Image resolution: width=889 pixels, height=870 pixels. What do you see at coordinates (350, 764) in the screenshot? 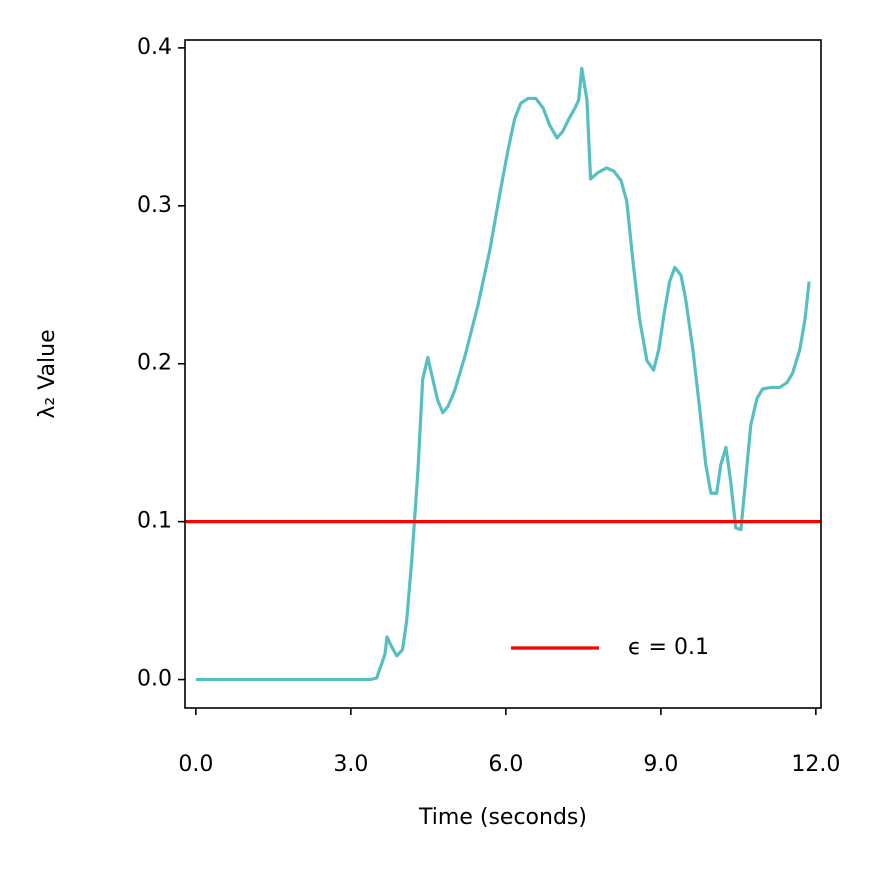
I see `x-tick-label: 3.0` at bounding box center [350, 764].